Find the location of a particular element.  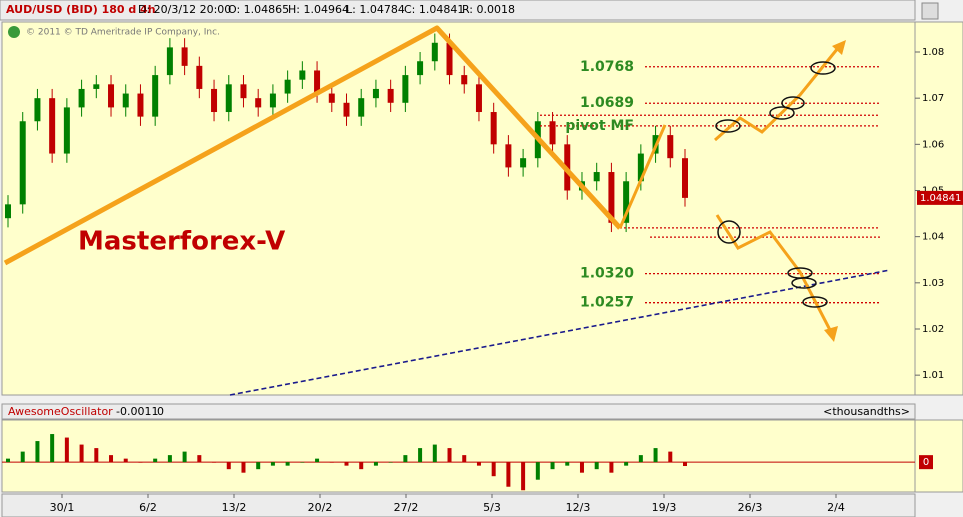

info-icon is located at coordinates (14, 32).